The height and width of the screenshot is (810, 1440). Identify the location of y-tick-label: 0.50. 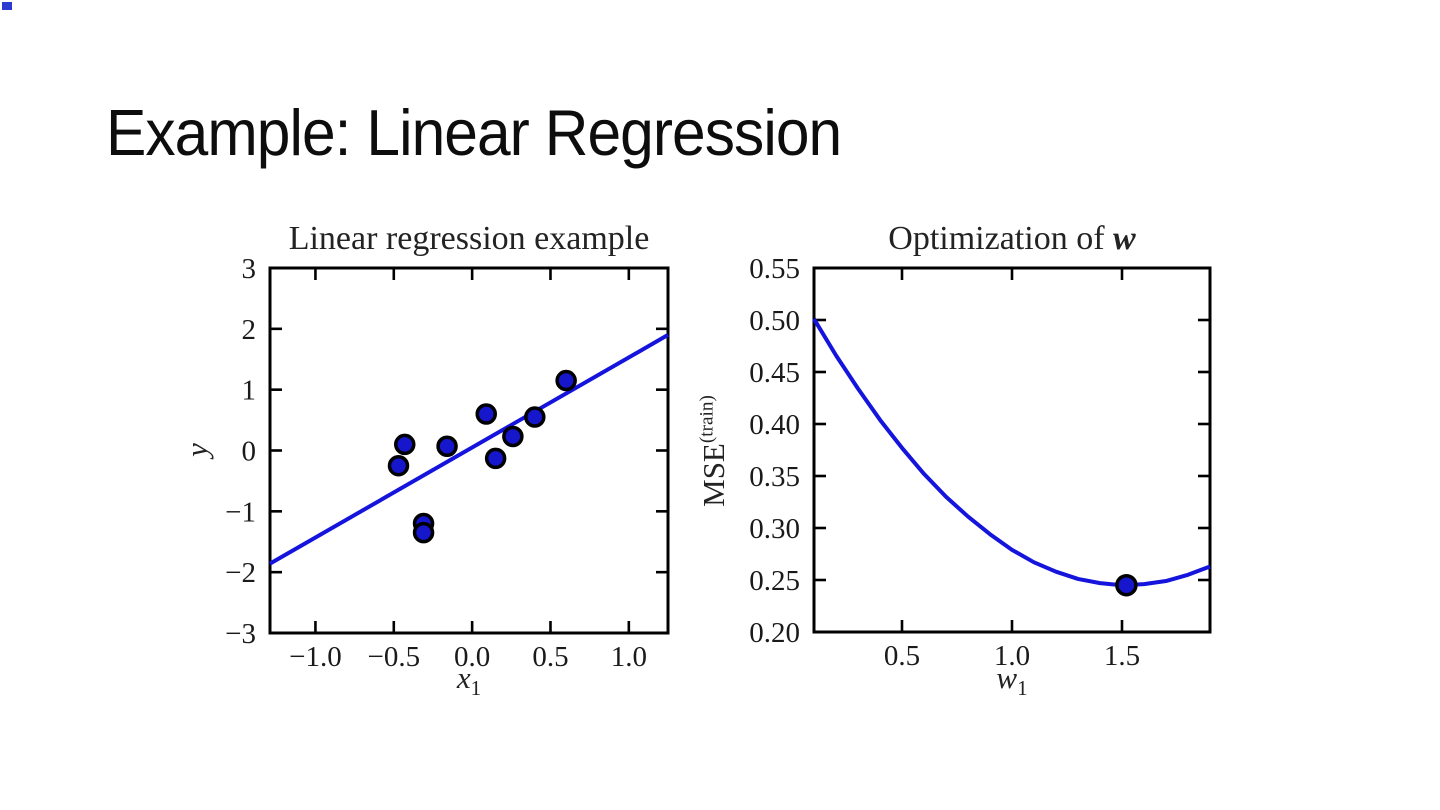
(774, 321).